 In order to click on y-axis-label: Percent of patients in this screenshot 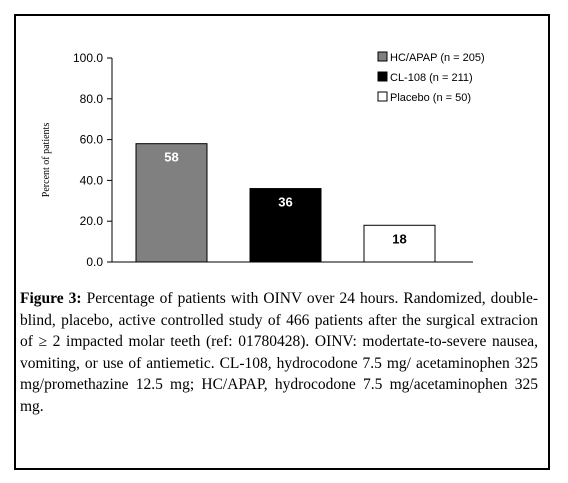, I will do `click(46, 160)`.